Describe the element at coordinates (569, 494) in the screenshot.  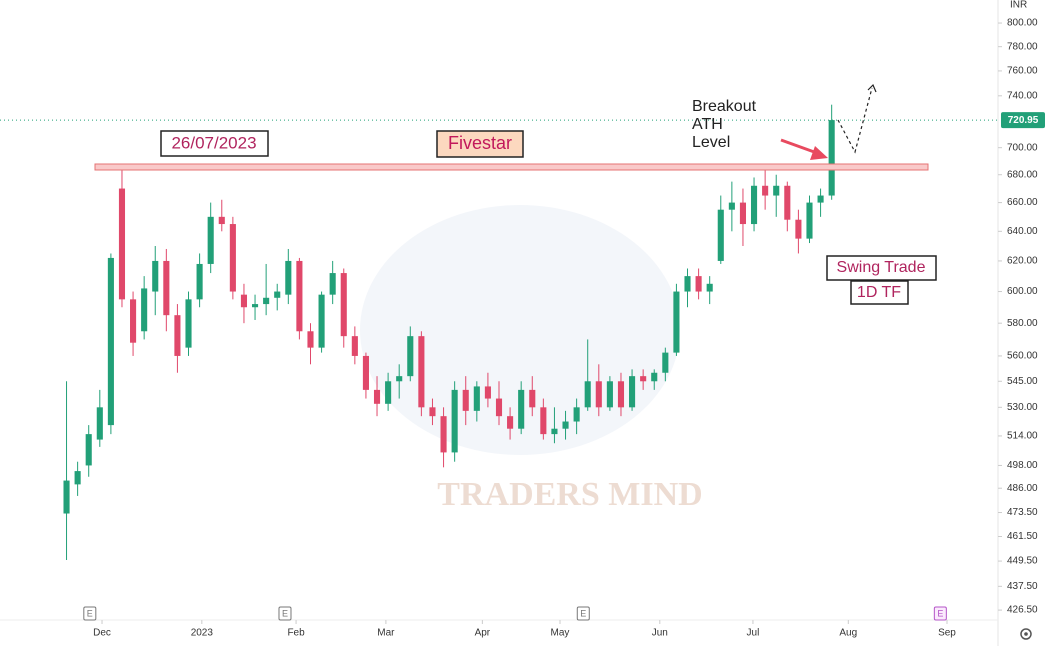
I see `watermark: TRADERS MIND` at that location.